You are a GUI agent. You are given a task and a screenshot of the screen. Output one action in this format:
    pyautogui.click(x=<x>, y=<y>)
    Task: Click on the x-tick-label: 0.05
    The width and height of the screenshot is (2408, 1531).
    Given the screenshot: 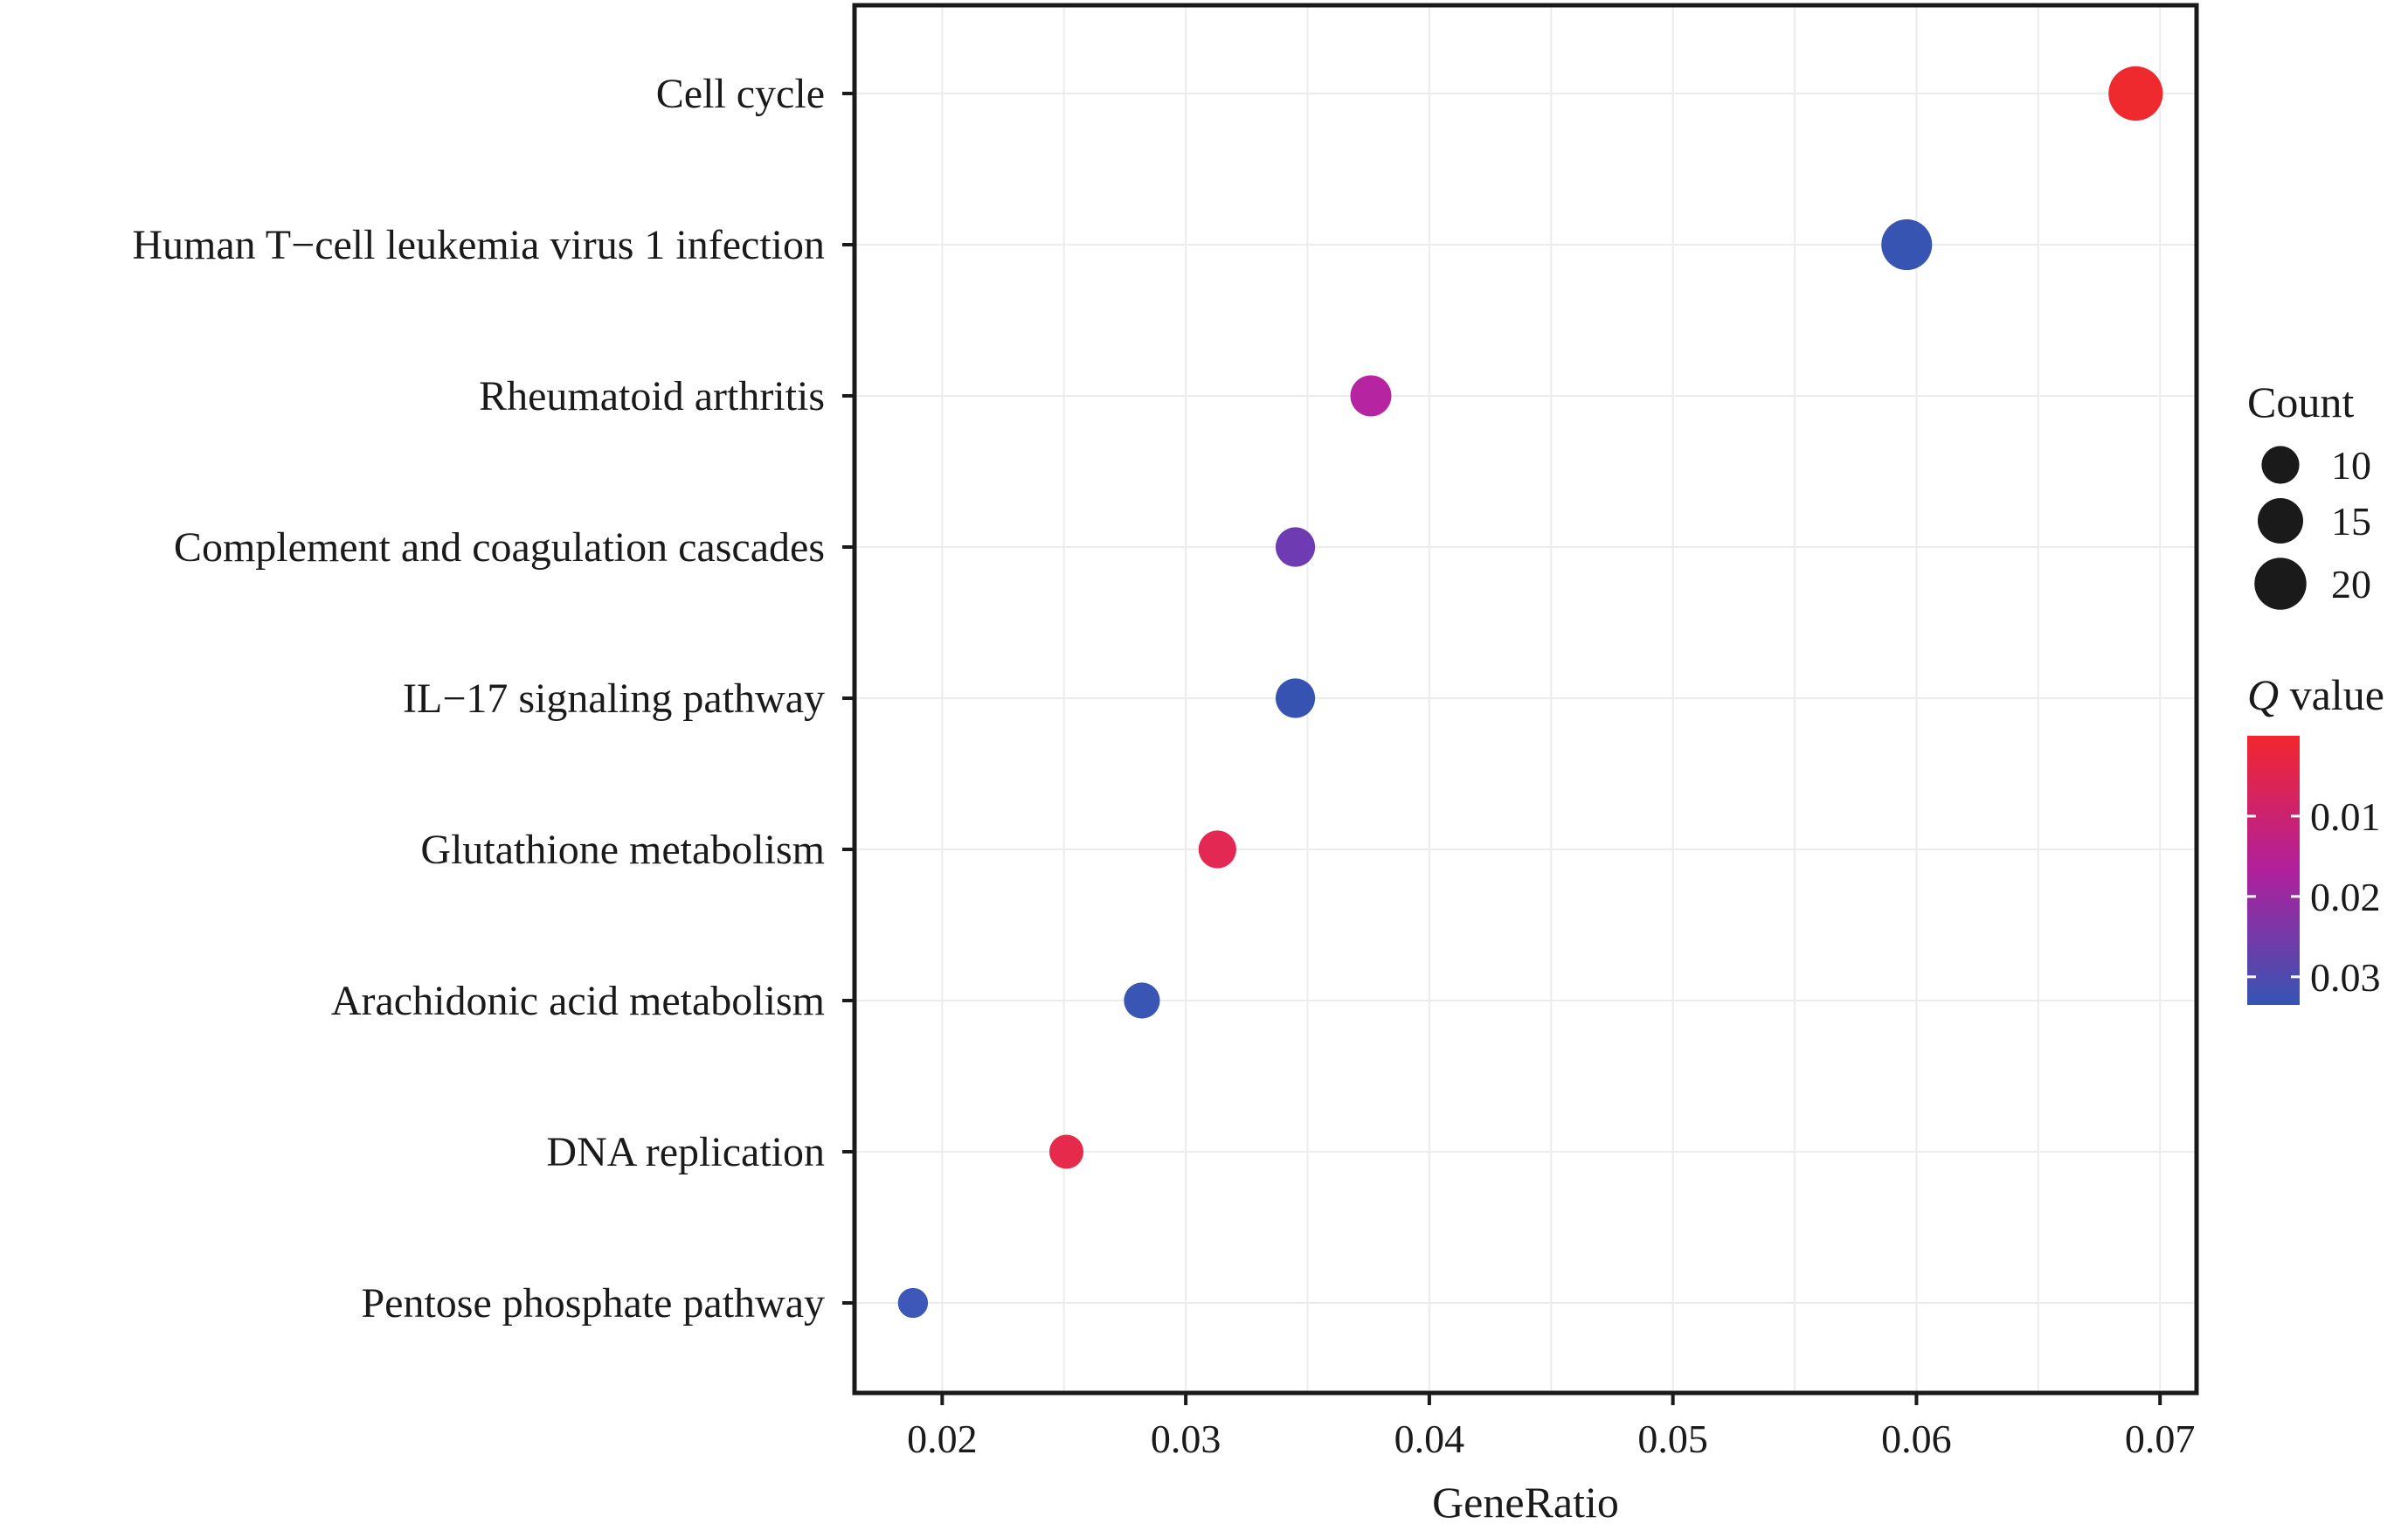 What is the action you would take?
    pyautogui.click(x=1672, y=1439)
    